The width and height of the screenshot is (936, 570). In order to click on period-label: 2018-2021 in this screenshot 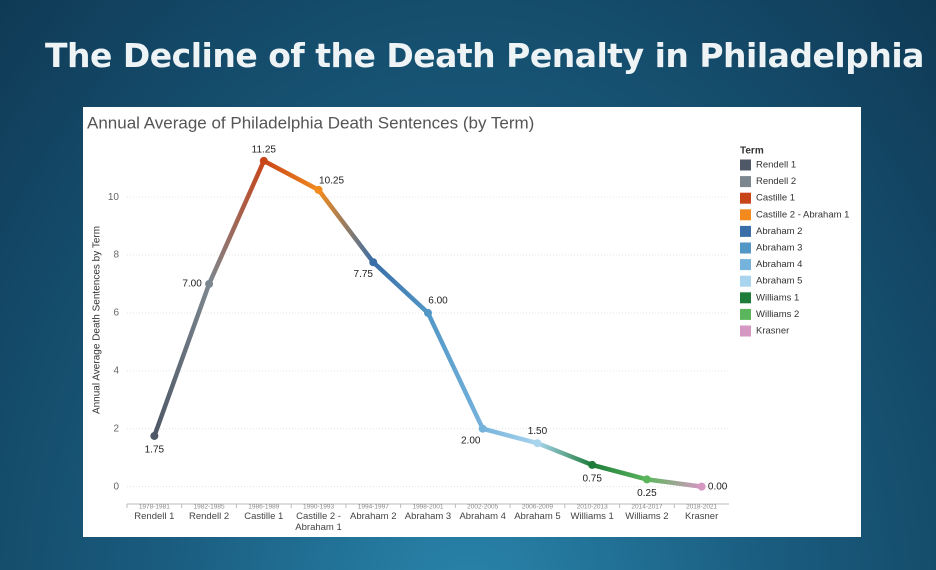, I will do `click(701, 507)`.